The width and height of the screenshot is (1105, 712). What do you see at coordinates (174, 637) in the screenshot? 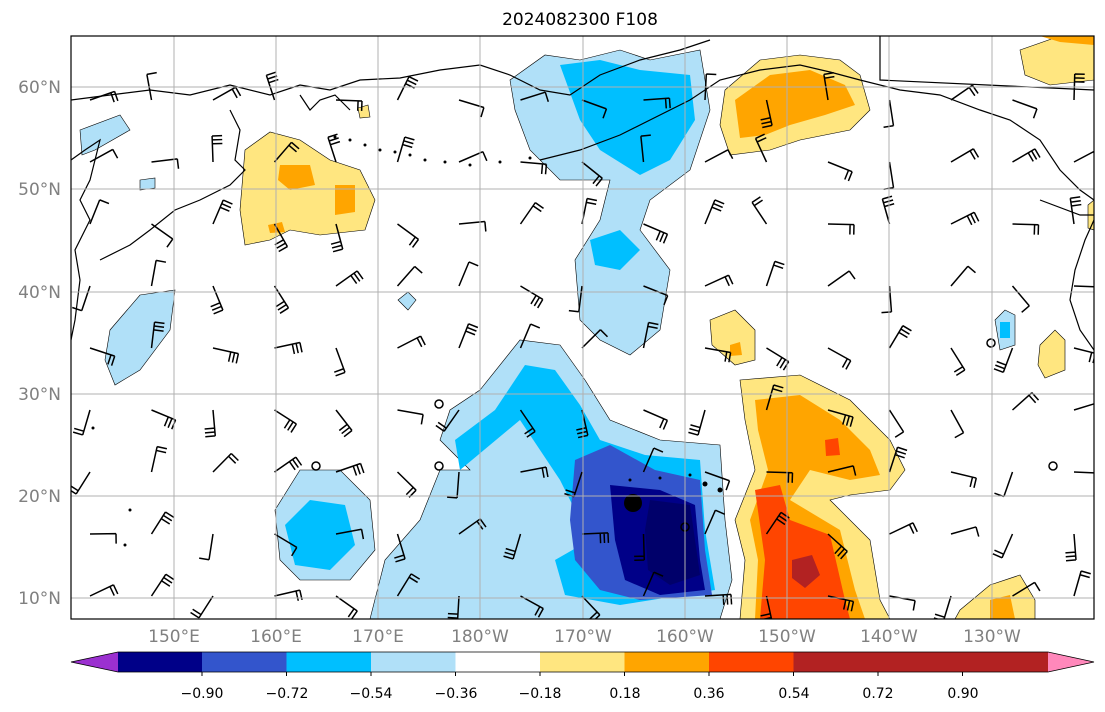
I see `lon-label: 150°E` at bounding box center [174, 637].